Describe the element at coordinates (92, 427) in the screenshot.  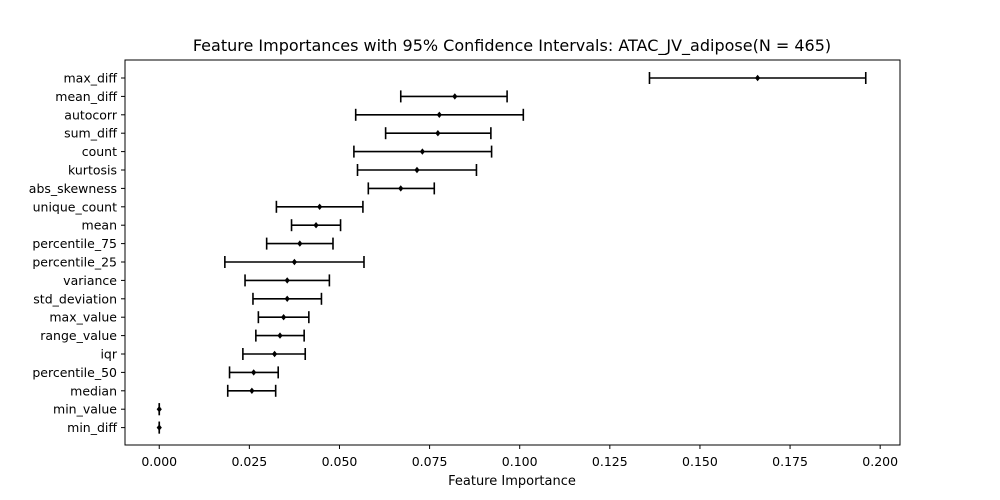
I see `y-tick-label: min_diff` at that location.